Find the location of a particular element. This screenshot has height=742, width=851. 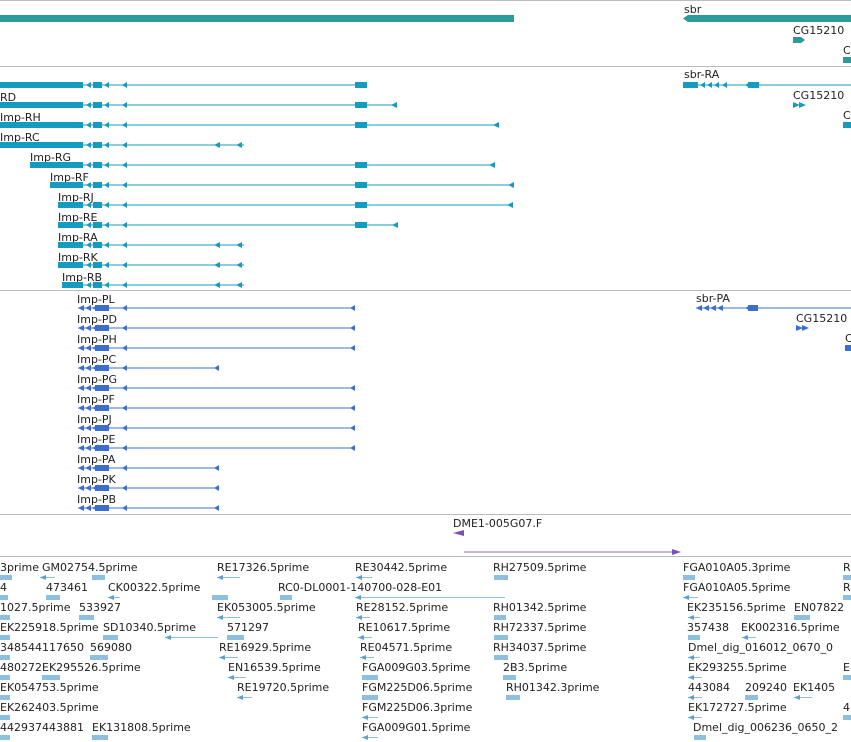

est-label: EK1405 is located at coordinates (814, 687).